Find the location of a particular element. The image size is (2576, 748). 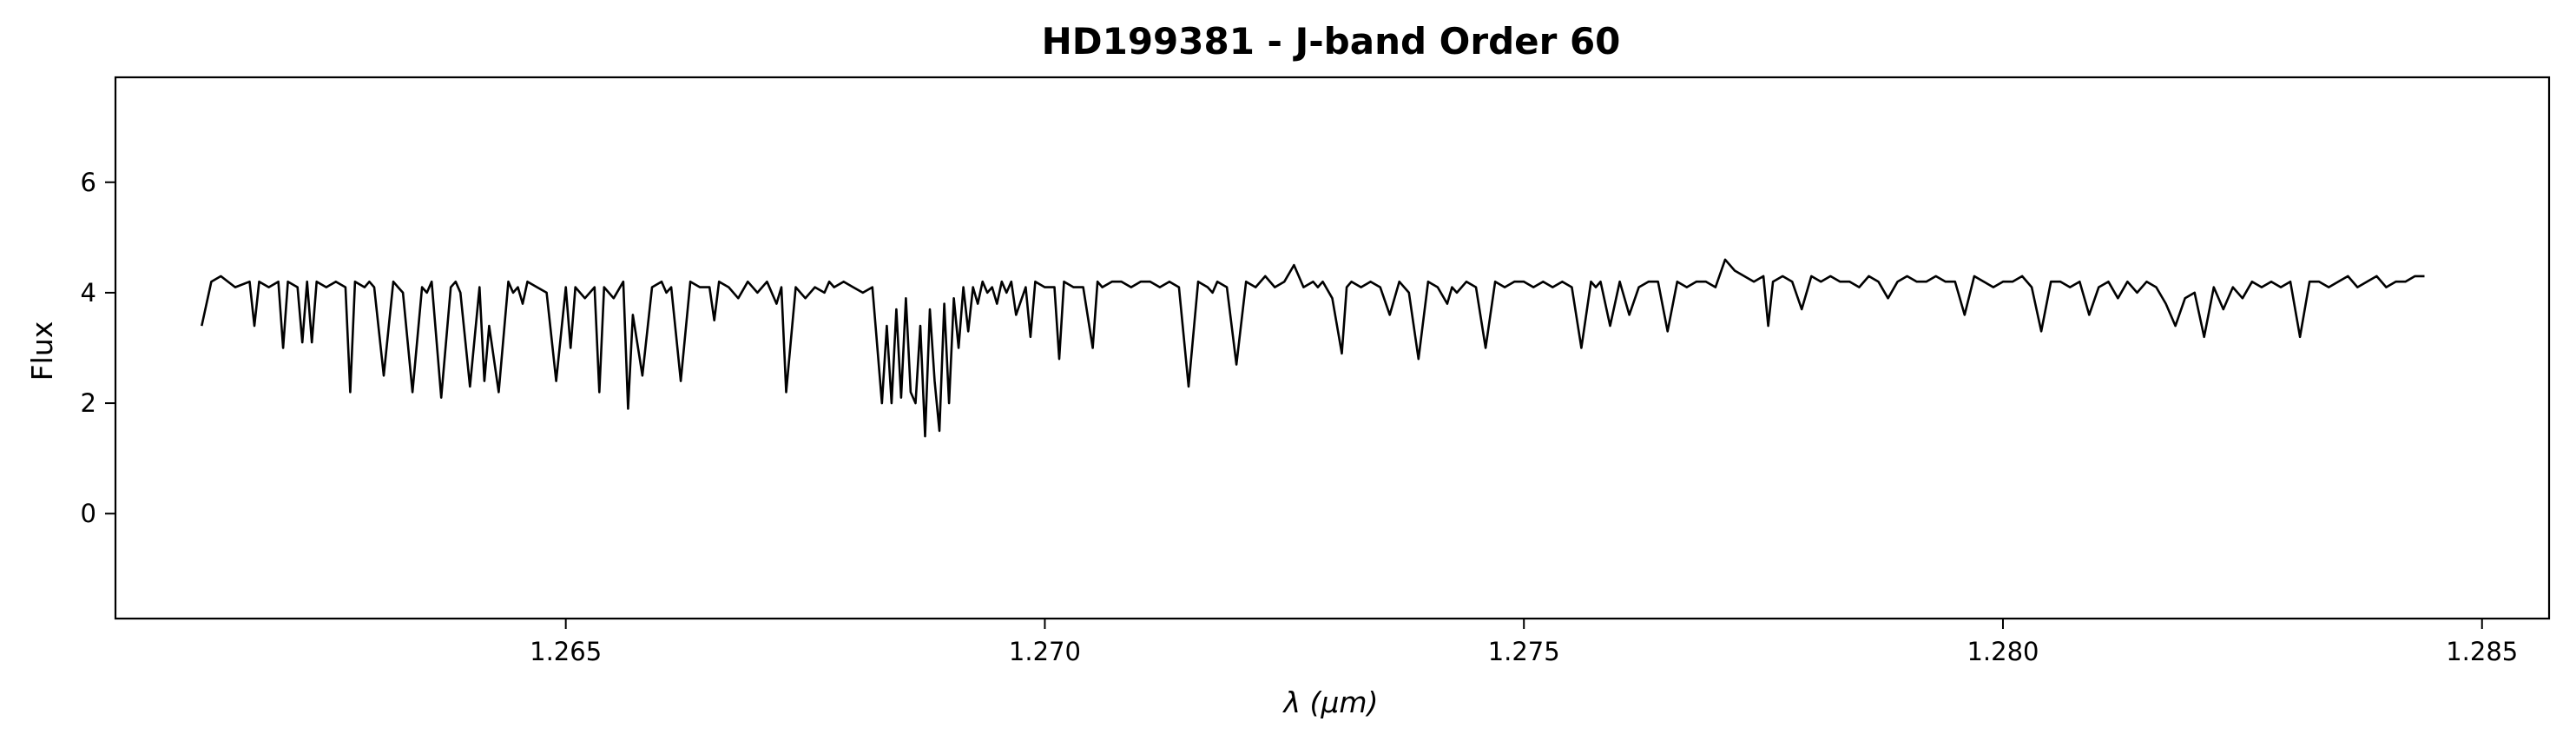

x-tick-label: 1.280 is located at coordinates (2003, 651).